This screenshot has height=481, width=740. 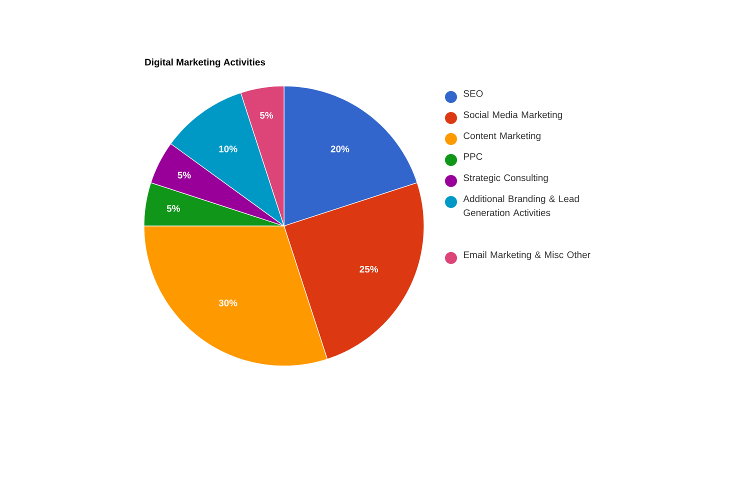 What do you see at coordinates (502, 137) in the screenshot?
I see `legend-label: Content Marketing` at bounding box center [502, 137].